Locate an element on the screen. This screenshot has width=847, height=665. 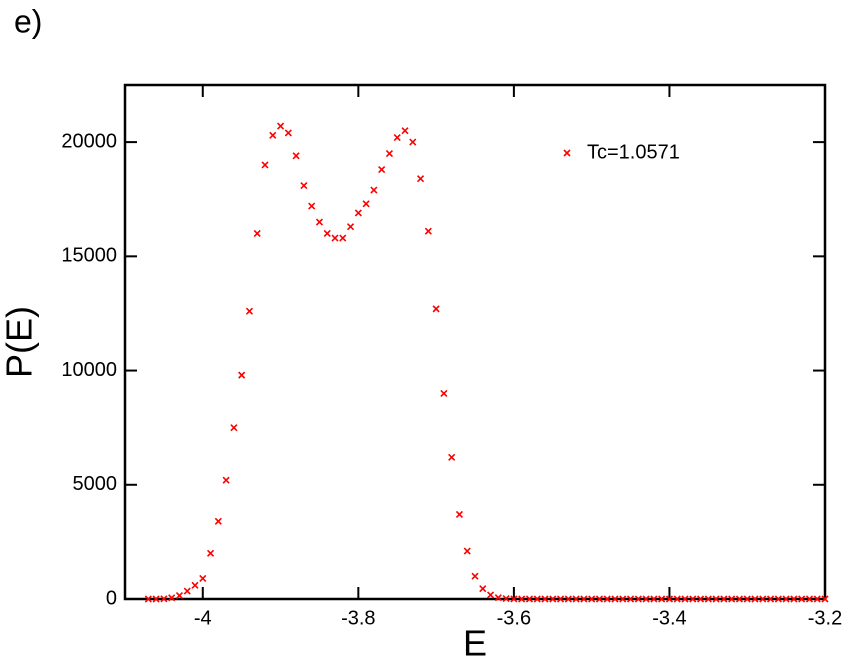
y-axis-label: P(E) is located at coordinates (20, 342).